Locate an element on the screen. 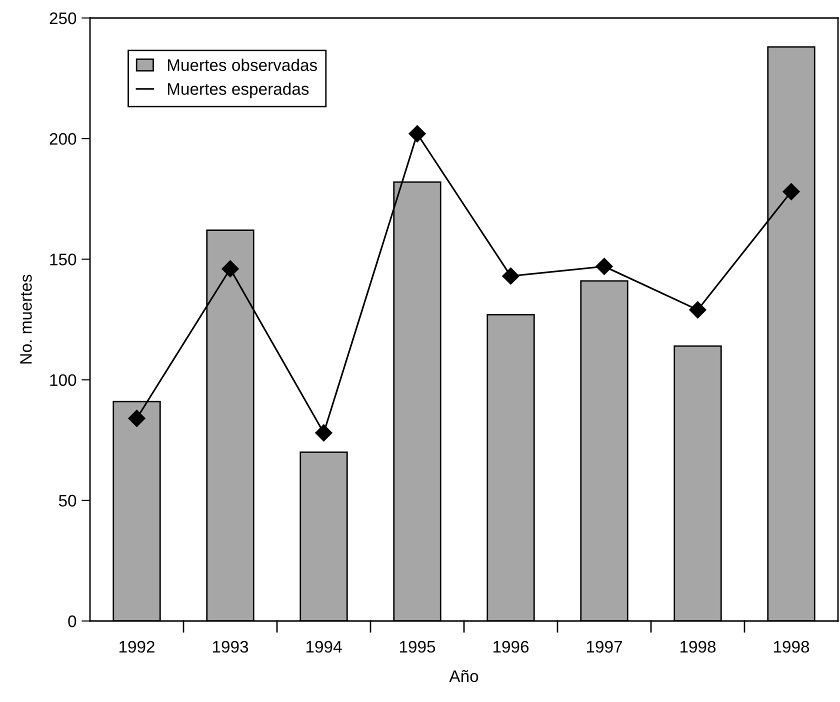  x-tick-label: 1992 is located at coordinates (136, 646).